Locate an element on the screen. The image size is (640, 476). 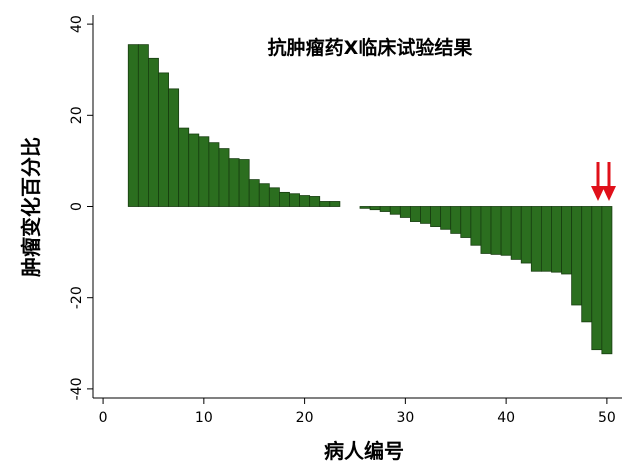
chart-title: 抗肿瘤药X临床试验结果 is located at coordinates (370, 47).